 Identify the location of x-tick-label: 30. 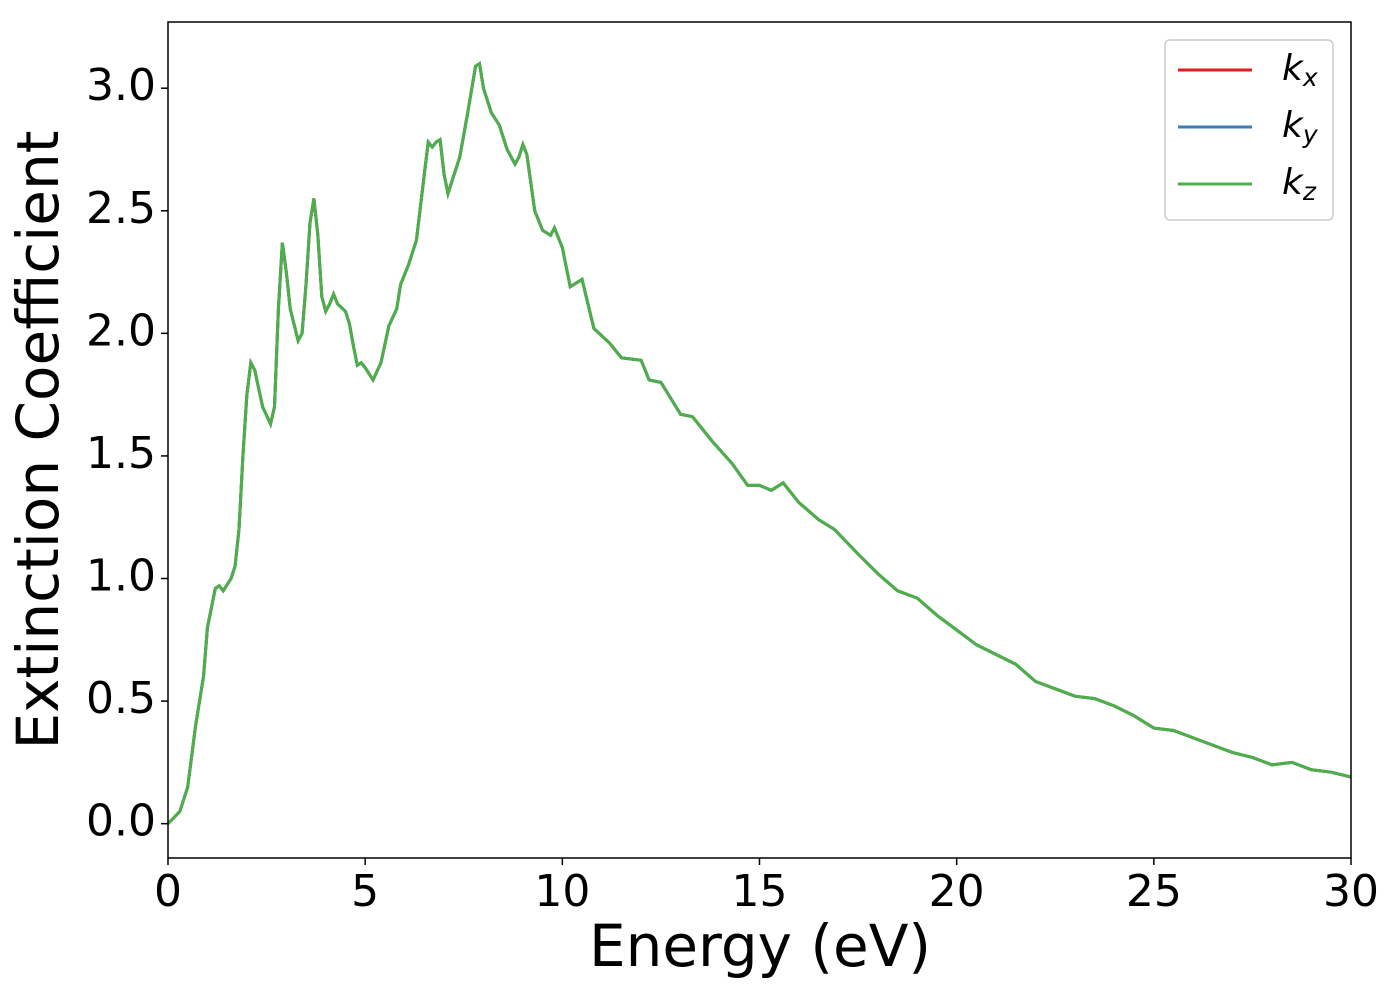
(1351, 891).